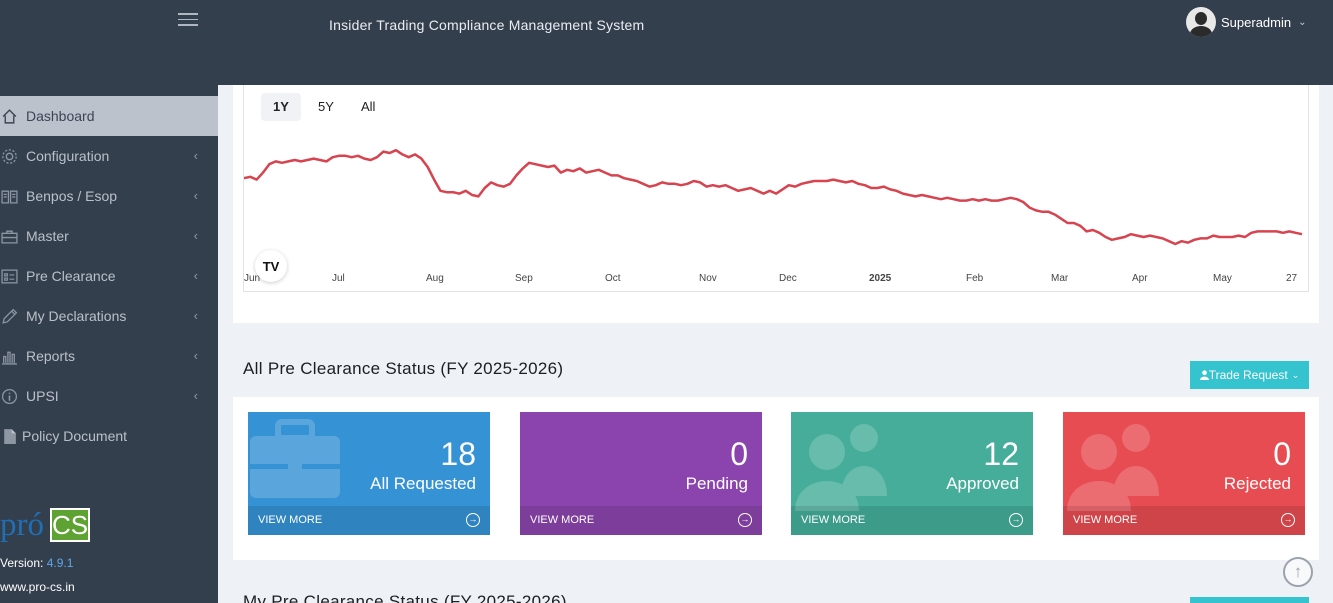  What do you see at coordinates (1201, 22) in the screenshot?
I see `avatar` at bounding box center [1201, 22].